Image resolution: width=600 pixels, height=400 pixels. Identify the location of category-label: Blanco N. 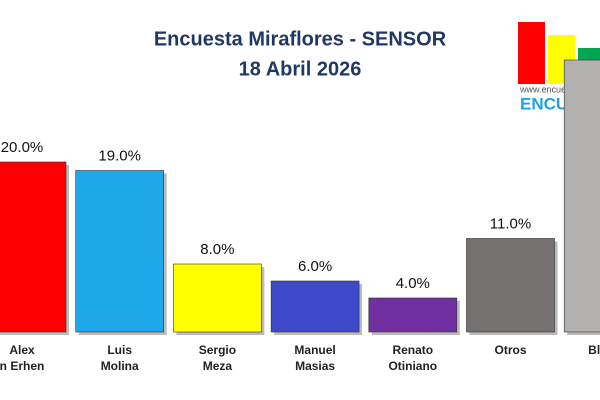
(594, 350).